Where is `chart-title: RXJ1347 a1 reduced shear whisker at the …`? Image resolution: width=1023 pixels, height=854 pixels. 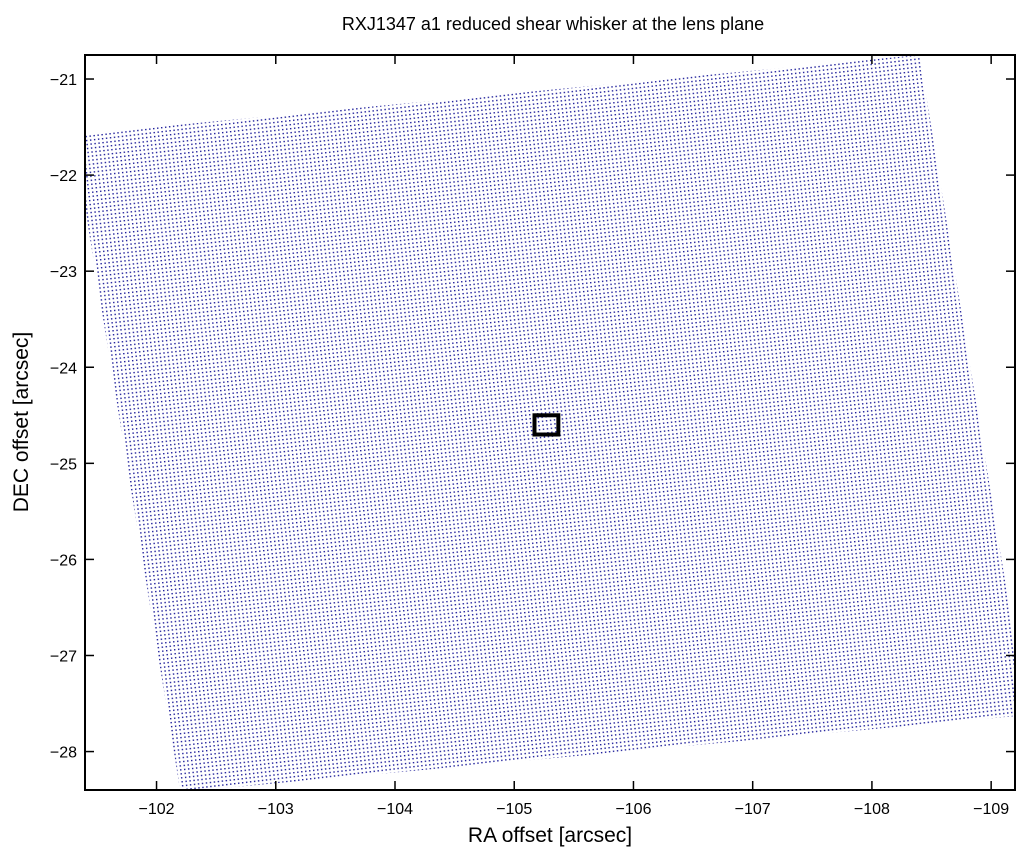
chart-title: RXJ1347 a1 reduced shear whisker at the … is located at coordinates (553, 24).